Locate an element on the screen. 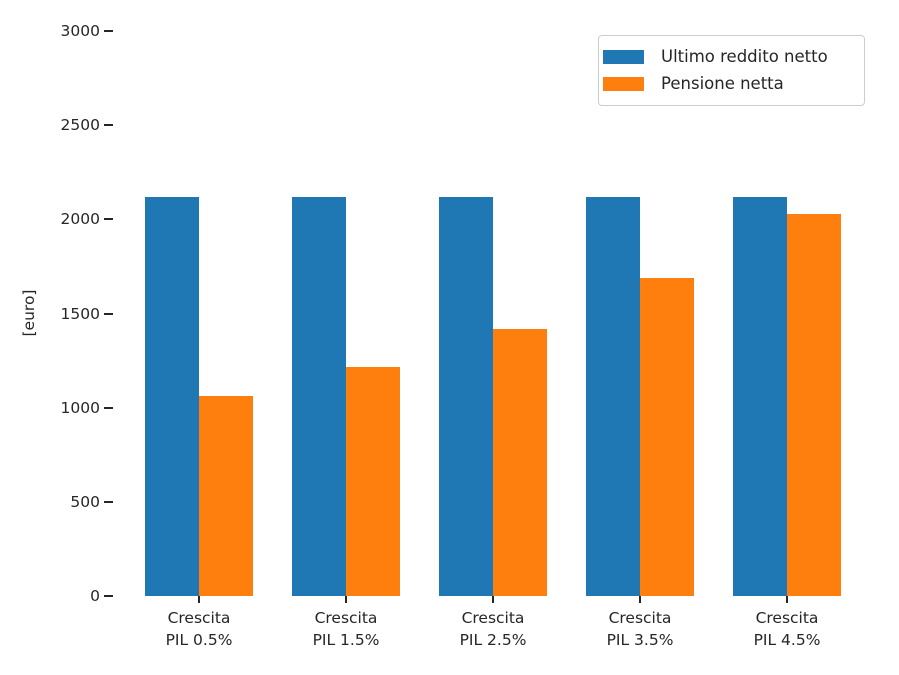  x-tick-label: Crescita PIL 0.5% is located at coordinates (199, 629).